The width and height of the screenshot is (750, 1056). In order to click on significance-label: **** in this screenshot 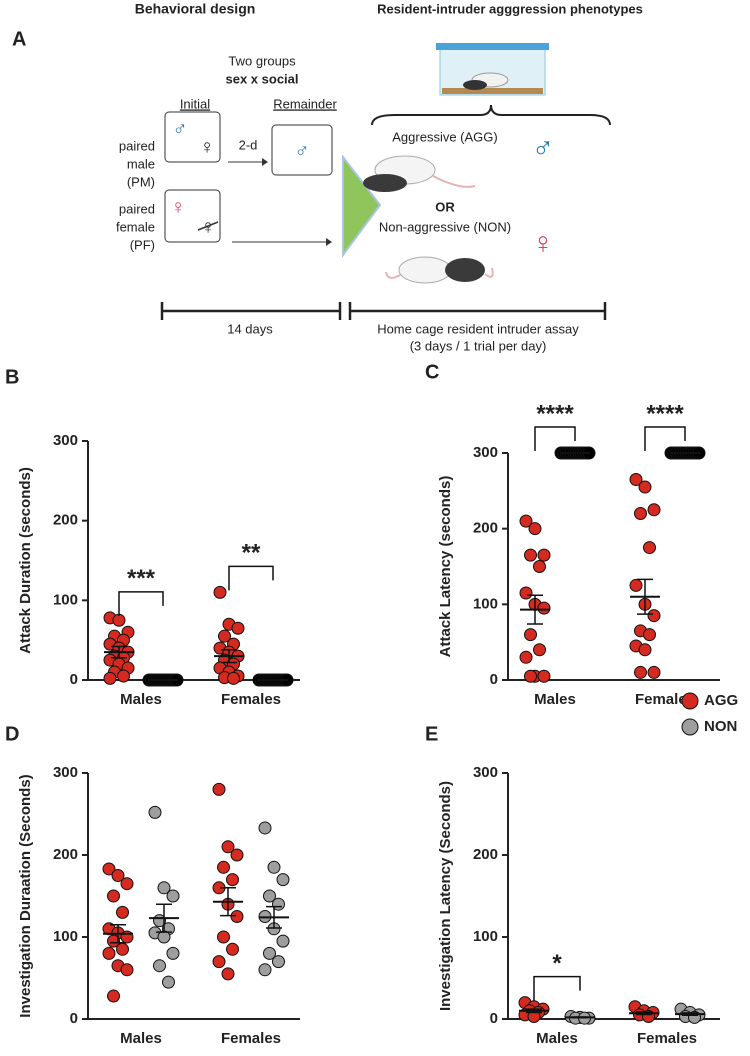, I will do `click(555, 413)`.